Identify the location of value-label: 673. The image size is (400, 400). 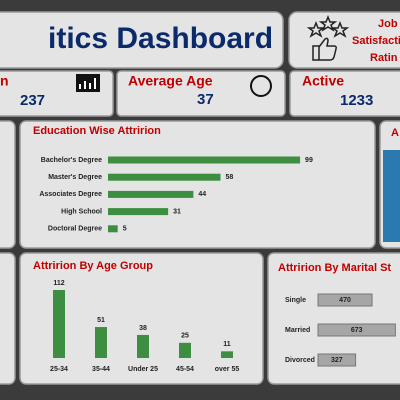
(357, 330).